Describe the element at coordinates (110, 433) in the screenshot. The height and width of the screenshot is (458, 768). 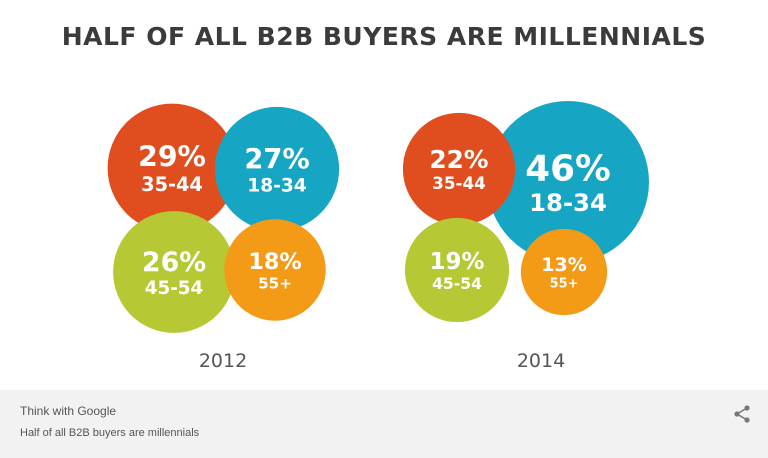
I see `footer-caption: Half of all B2B buyers are millennials` at that location.